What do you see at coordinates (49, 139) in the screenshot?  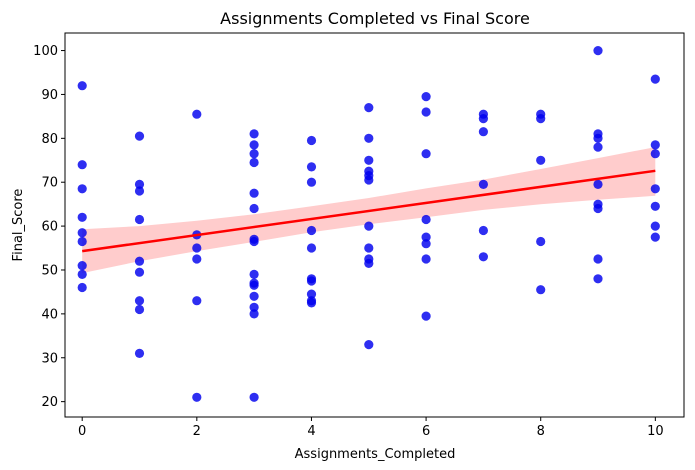 I see `y-tick-label: 80` at bounding box center [49, 139].